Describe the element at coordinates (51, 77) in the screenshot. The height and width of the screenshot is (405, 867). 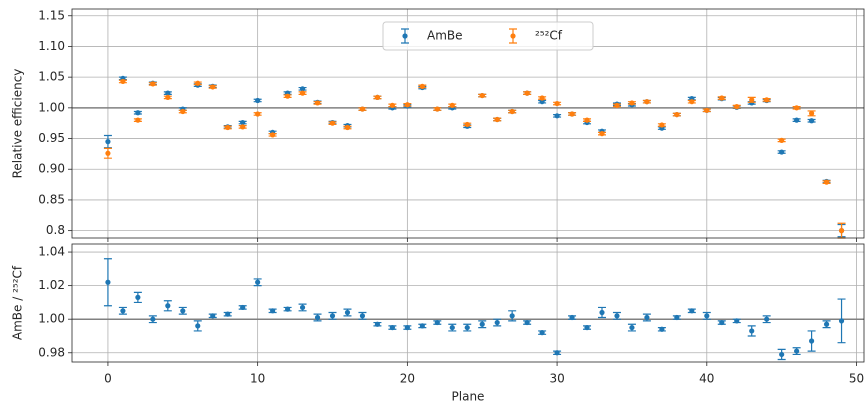
I see `y-tick-label: 1.05` at that location.